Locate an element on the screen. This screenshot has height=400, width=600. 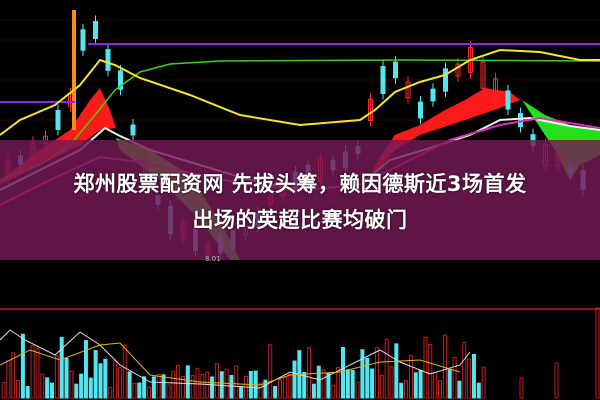
volume-ma-white is located at coordinates (235, 359).